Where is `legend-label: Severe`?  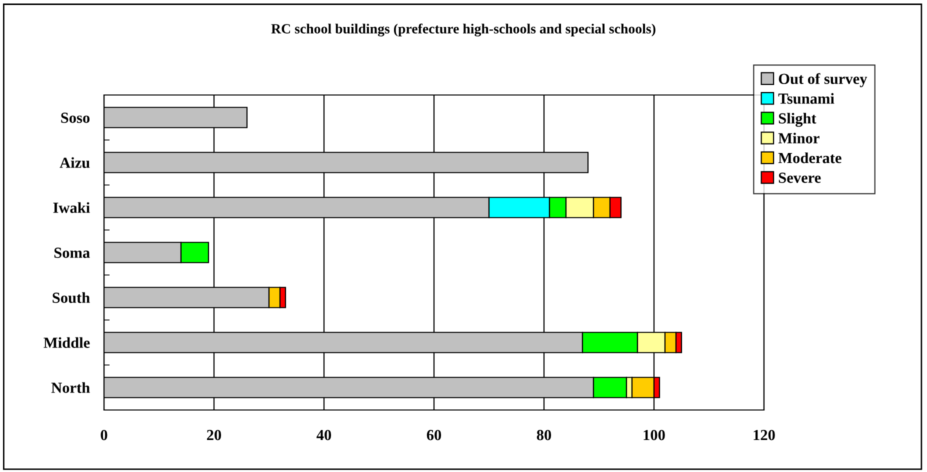 legend-label: Severe is located at coordinates (799, 177).